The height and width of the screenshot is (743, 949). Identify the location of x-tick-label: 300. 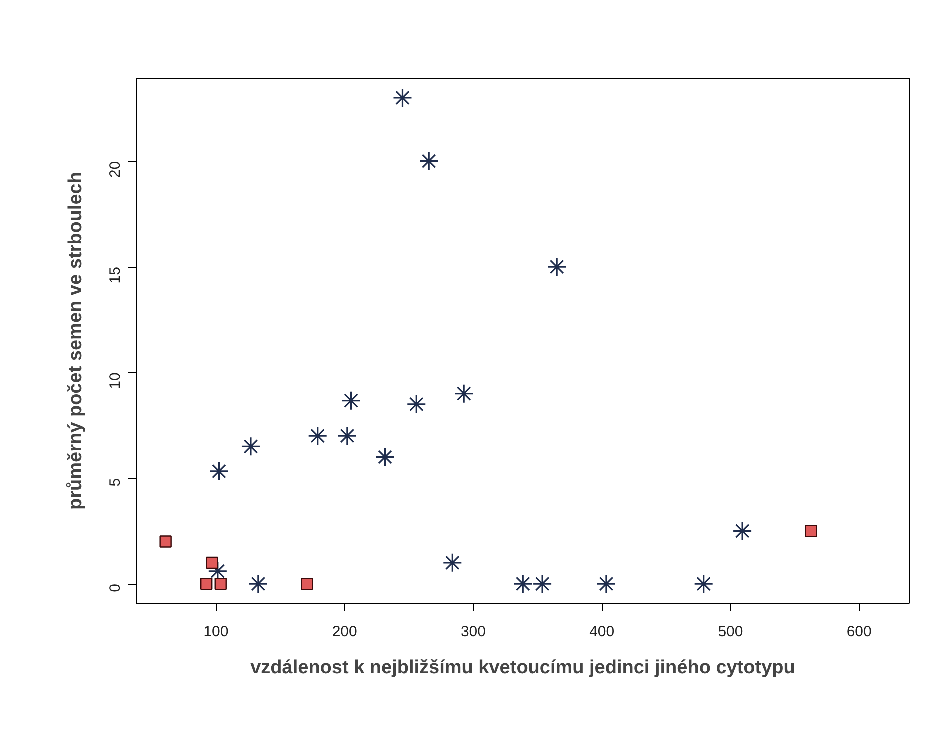
(473, 632).